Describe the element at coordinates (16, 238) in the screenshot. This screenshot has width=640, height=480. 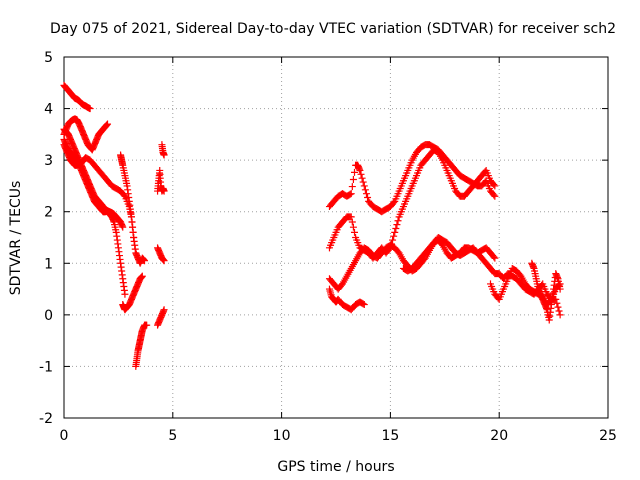
I see `y-axis-label: SDTVAR / TECUs` at that location.